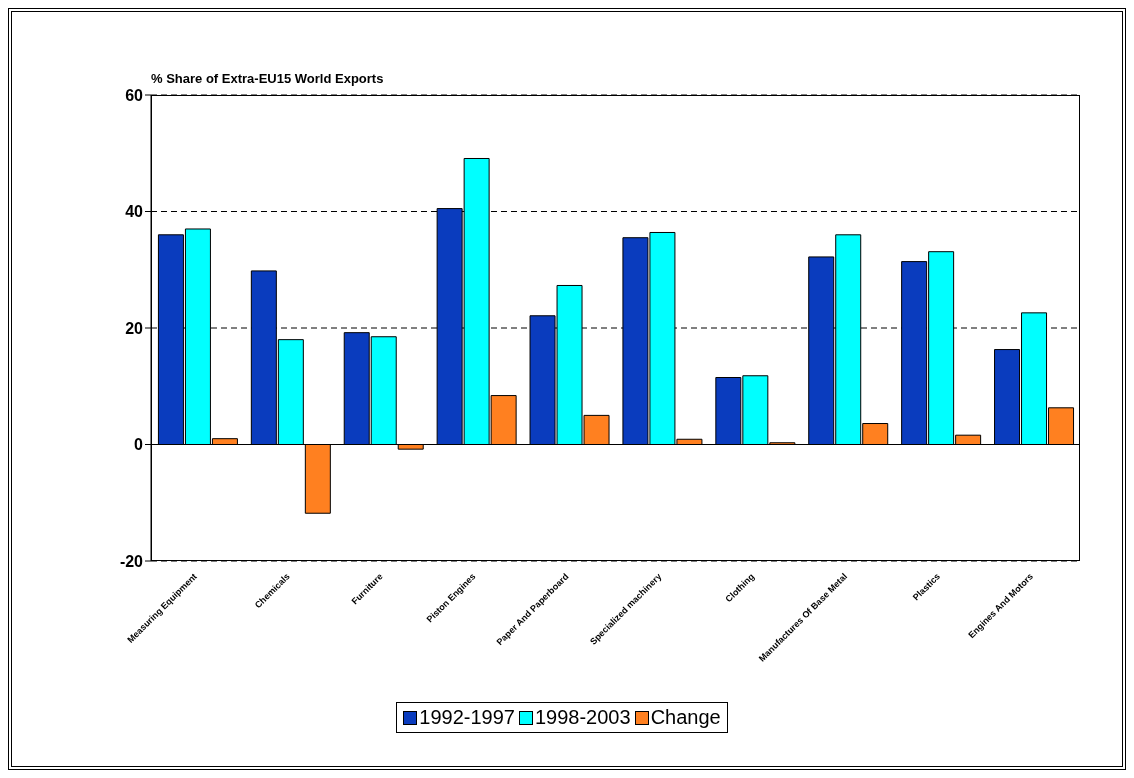 The height and width of the screenshot is (778, 1134). What do you see at coordinates (685, 717) in the screenshot?
I see `legend-label: Change` at bounding box center [685, 717].